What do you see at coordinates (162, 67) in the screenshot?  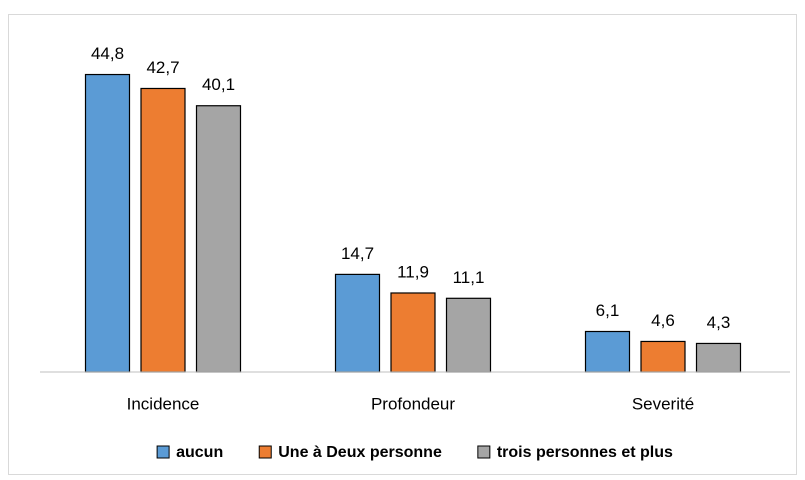 I see `value-label: 42,7` at bounding box center [162, 67].